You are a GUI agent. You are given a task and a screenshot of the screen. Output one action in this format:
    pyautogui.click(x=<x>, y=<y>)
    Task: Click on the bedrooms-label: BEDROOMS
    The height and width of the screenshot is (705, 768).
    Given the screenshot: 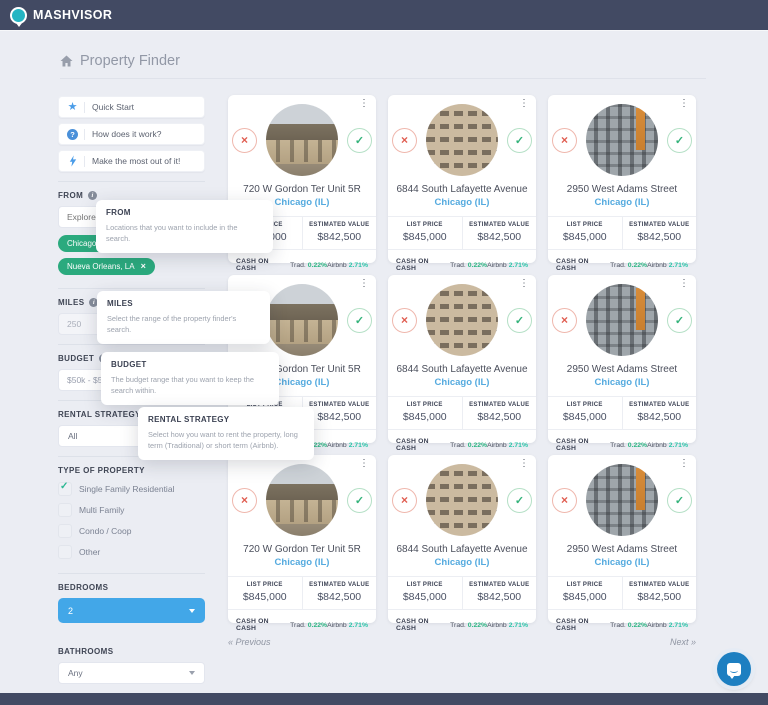 What is the action you would take?
    pyautogui.click(x=83, y=587)
    